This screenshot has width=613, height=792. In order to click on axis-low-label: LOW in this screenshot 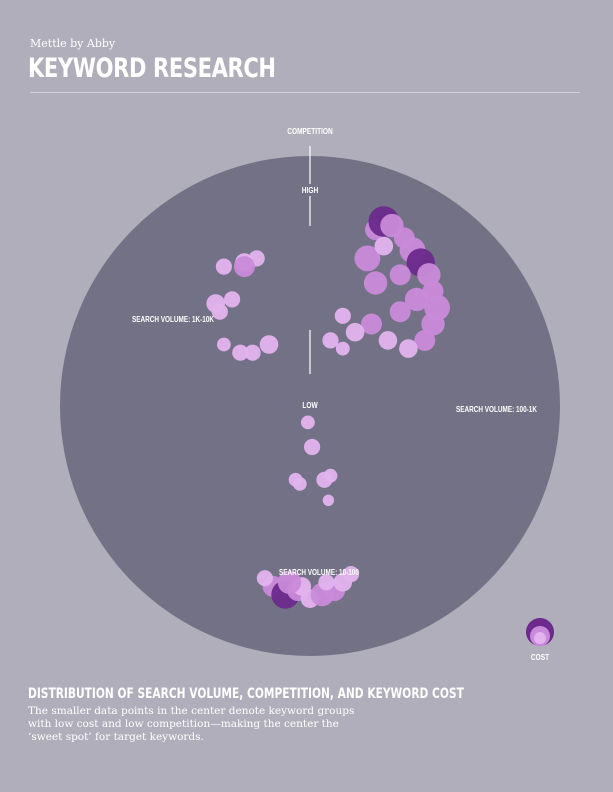, I will do `click(309, 405)`.